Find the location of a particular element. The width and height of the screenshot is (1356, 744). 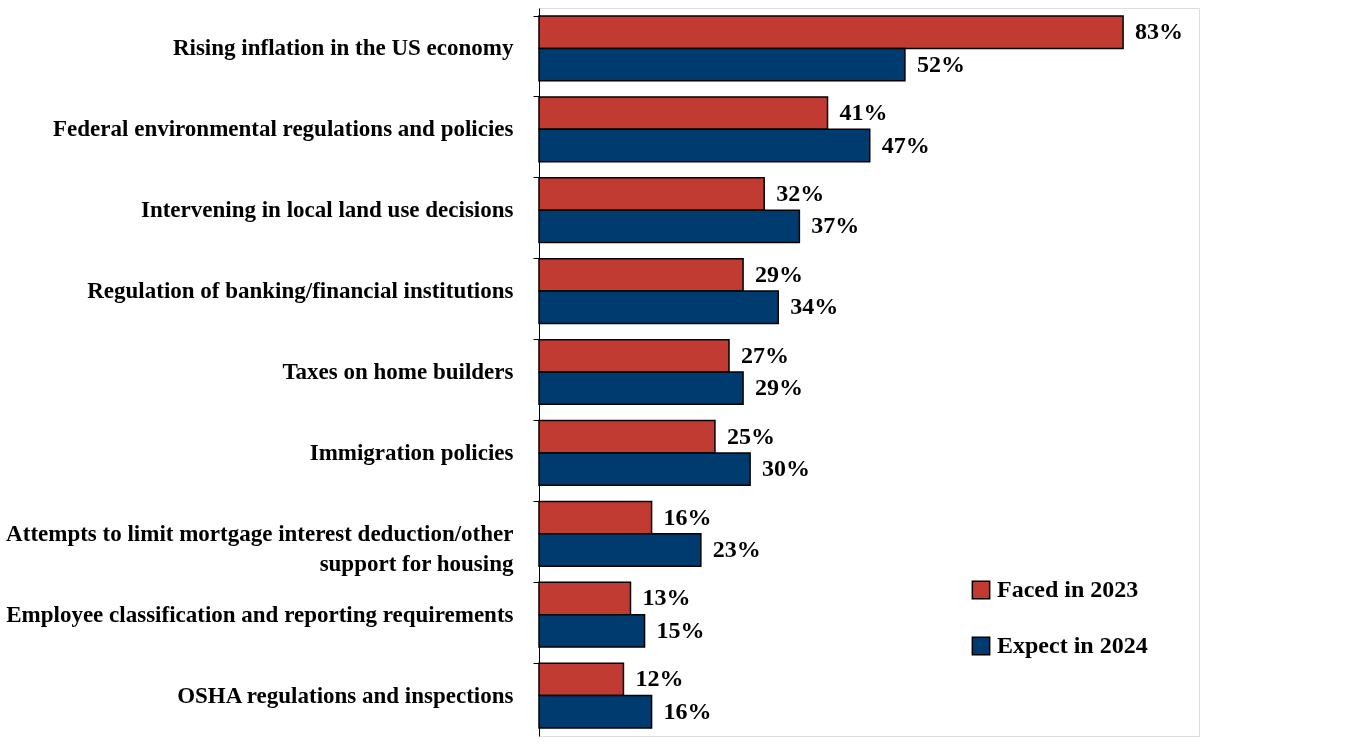

data-label: 15% is located at coordinates (680, 629).